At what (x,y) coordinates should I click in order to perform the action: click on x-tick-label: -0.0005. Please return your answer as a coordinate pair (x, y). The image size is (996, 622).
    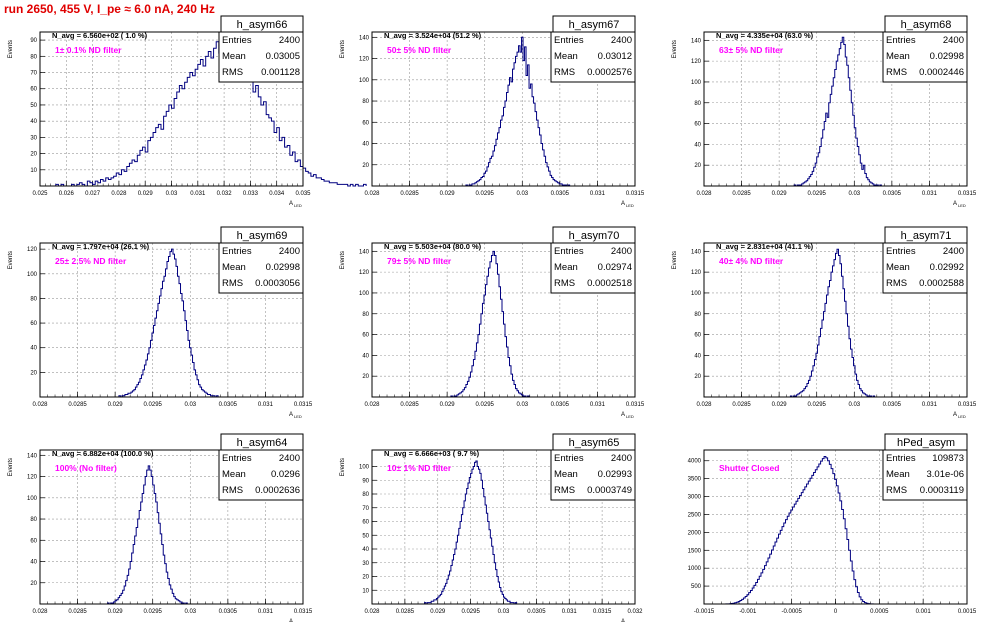
    Looking at the image, I should click on (791, 612).